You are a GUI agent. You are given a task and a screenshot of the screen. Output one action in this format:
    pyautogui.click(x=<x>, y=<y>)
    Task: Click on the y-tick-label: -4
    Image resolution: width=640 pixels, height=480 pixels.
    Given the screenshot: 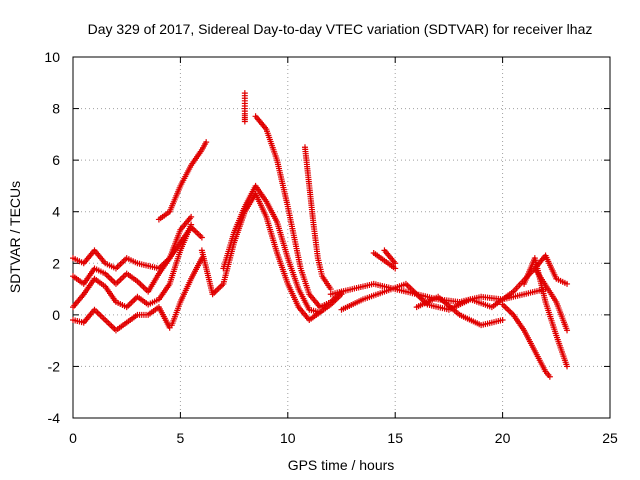 What is the action you would take?
    pyautogui.click(x=54, y=418)
    